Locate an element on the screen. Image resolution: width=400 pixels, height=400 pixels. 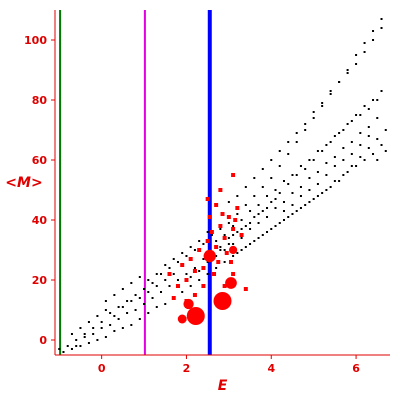
x-tick-label: 2 is located at coordinates (187, 368).